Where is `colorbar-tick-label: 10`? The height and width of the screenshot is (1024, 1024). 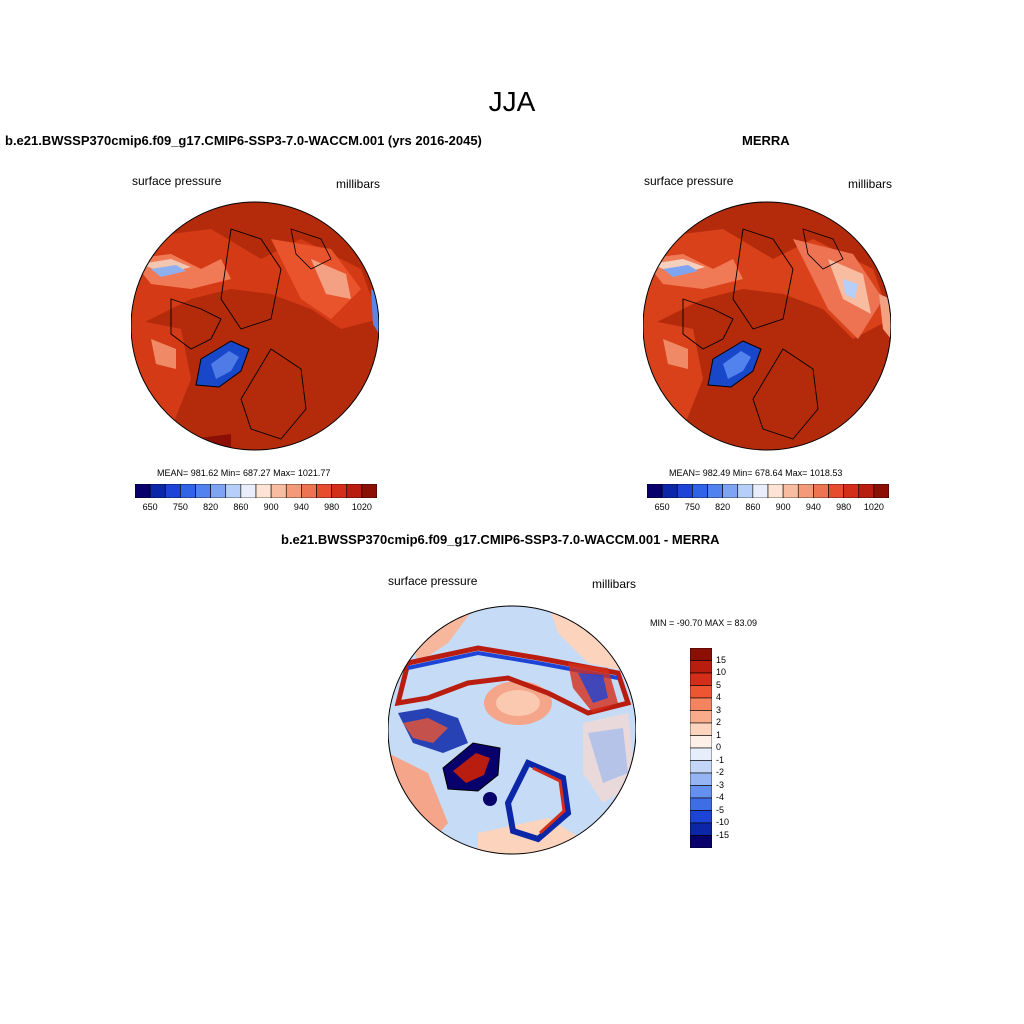 colorbar-tick-label: 10 is located at coordinates (721, 672).